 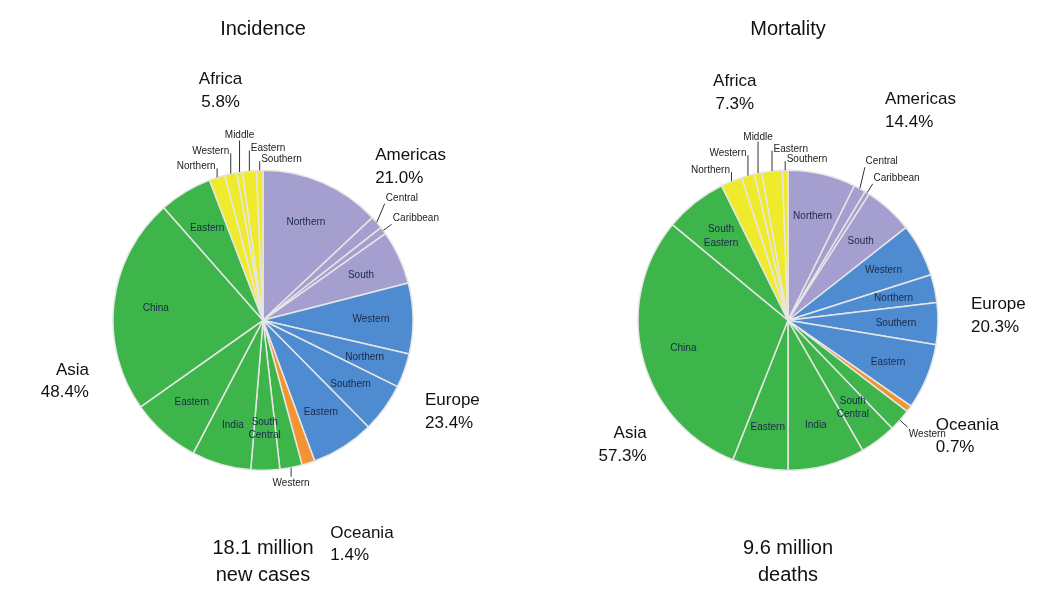 I want to click on chart-title: Mortality, so click(x=788, y=27).